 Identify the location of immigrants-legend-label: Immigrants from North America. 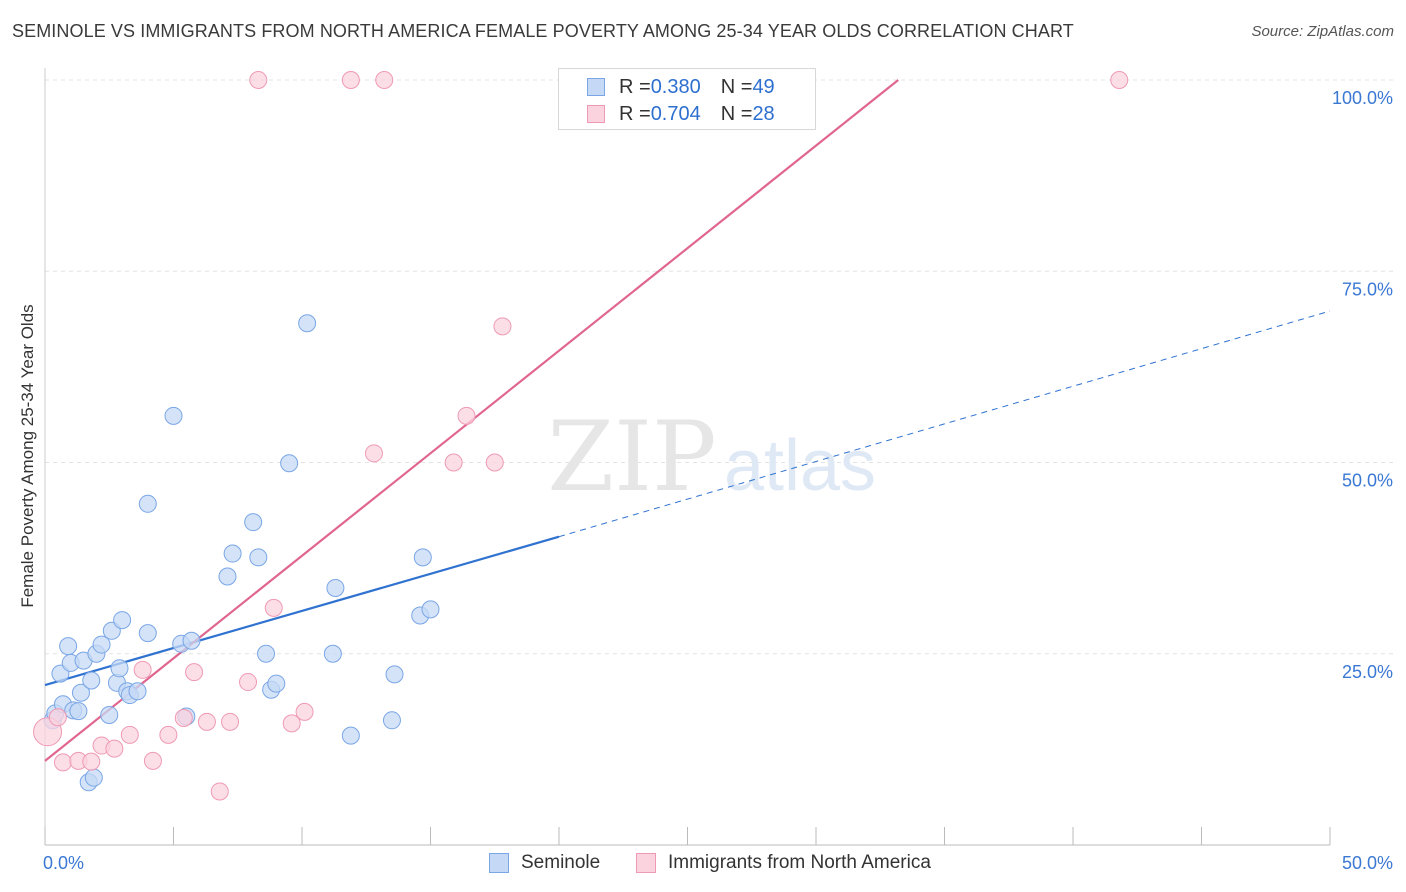
(799, 862).